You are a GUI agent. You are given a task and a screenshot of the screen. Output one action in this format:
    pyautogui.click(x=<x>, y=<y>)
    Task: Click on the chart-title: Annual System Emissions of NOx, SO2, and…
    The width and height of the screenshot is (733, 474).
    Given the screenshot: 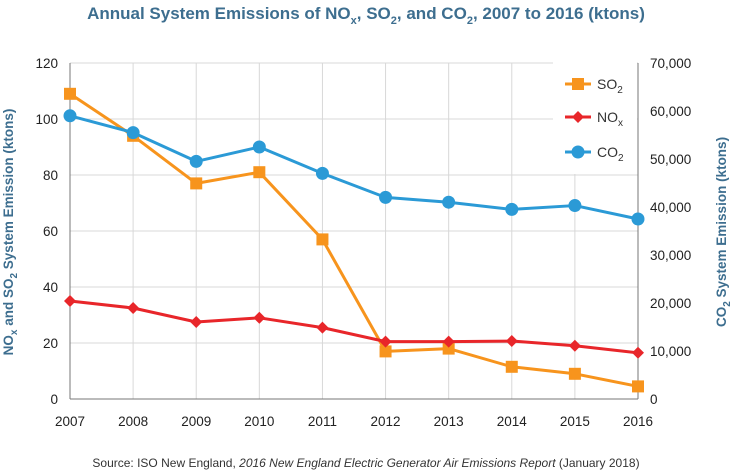 What is the action you would take?
    pyautogui.click(x=366, y=15)
    